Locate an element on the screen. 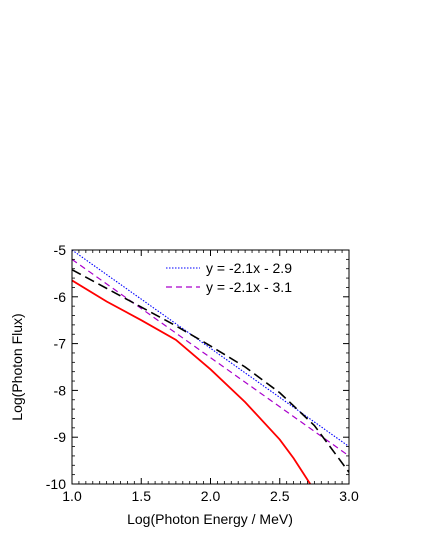  x-tick-label: 2.5 is located at coordinates (280, 496).